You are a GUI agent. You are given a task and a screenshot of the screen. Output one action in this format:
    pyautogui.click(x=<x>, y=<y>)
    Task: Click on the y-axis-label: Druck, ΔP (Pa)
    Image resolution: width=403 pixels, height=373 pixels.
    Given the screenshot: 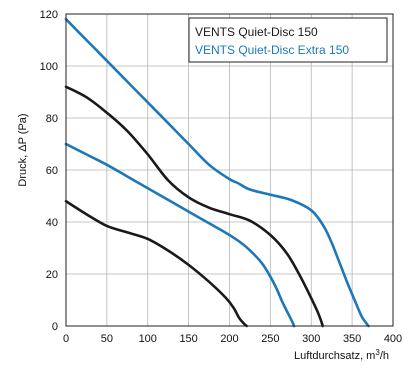 What is the action you would take?
    pyautogui.click(x=23, y=149)
    